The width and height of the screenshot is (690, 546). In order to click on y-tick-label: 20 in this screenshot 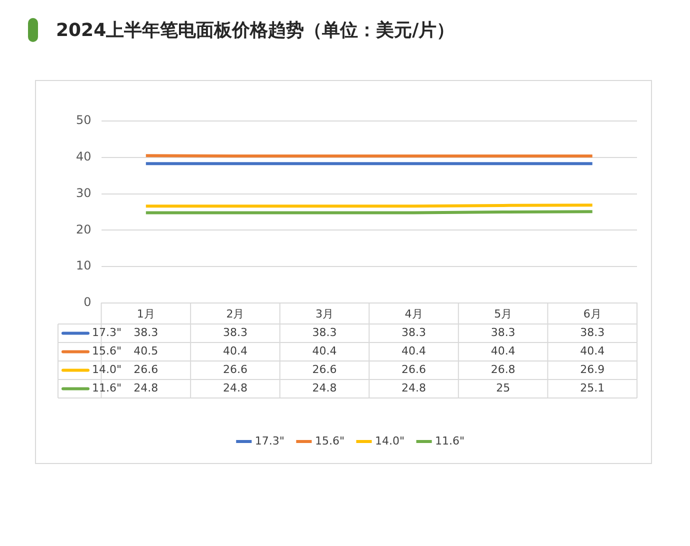, I will do `click(84, 229)`.